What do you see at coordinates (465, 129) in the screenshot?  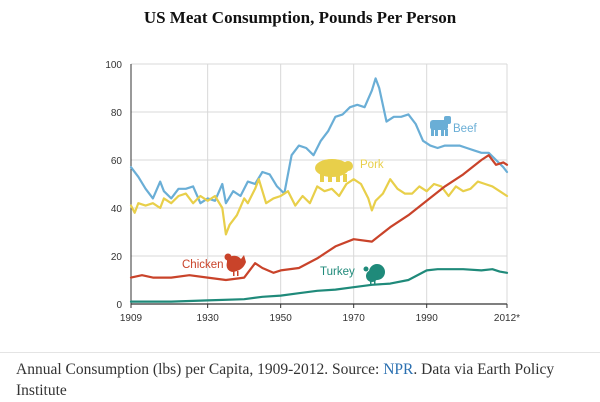 I see `beef-label: Beef` at bounding box center [465, 129].